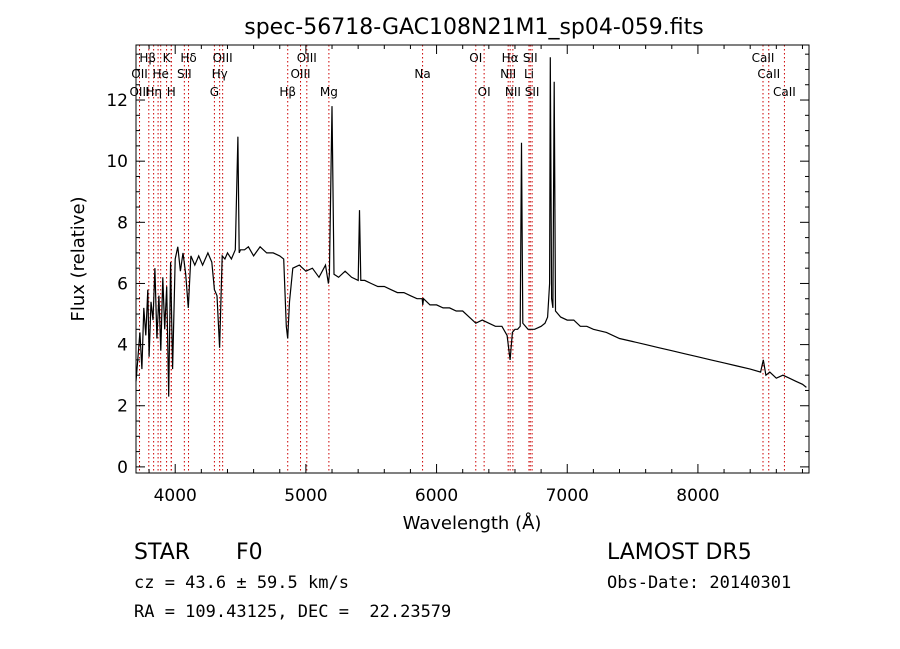  I want to click on line-label-14: NII, so click(508, 74).